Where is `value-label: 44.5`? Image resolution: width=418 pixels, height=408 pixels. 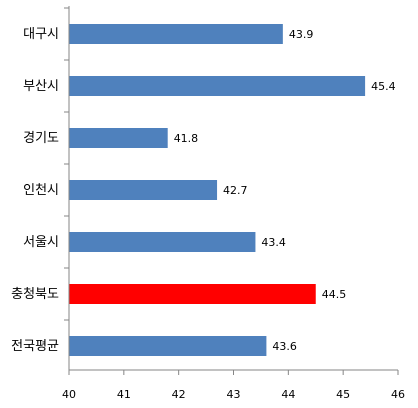
value-label: 44.5 is located at coordinates (334, 294).